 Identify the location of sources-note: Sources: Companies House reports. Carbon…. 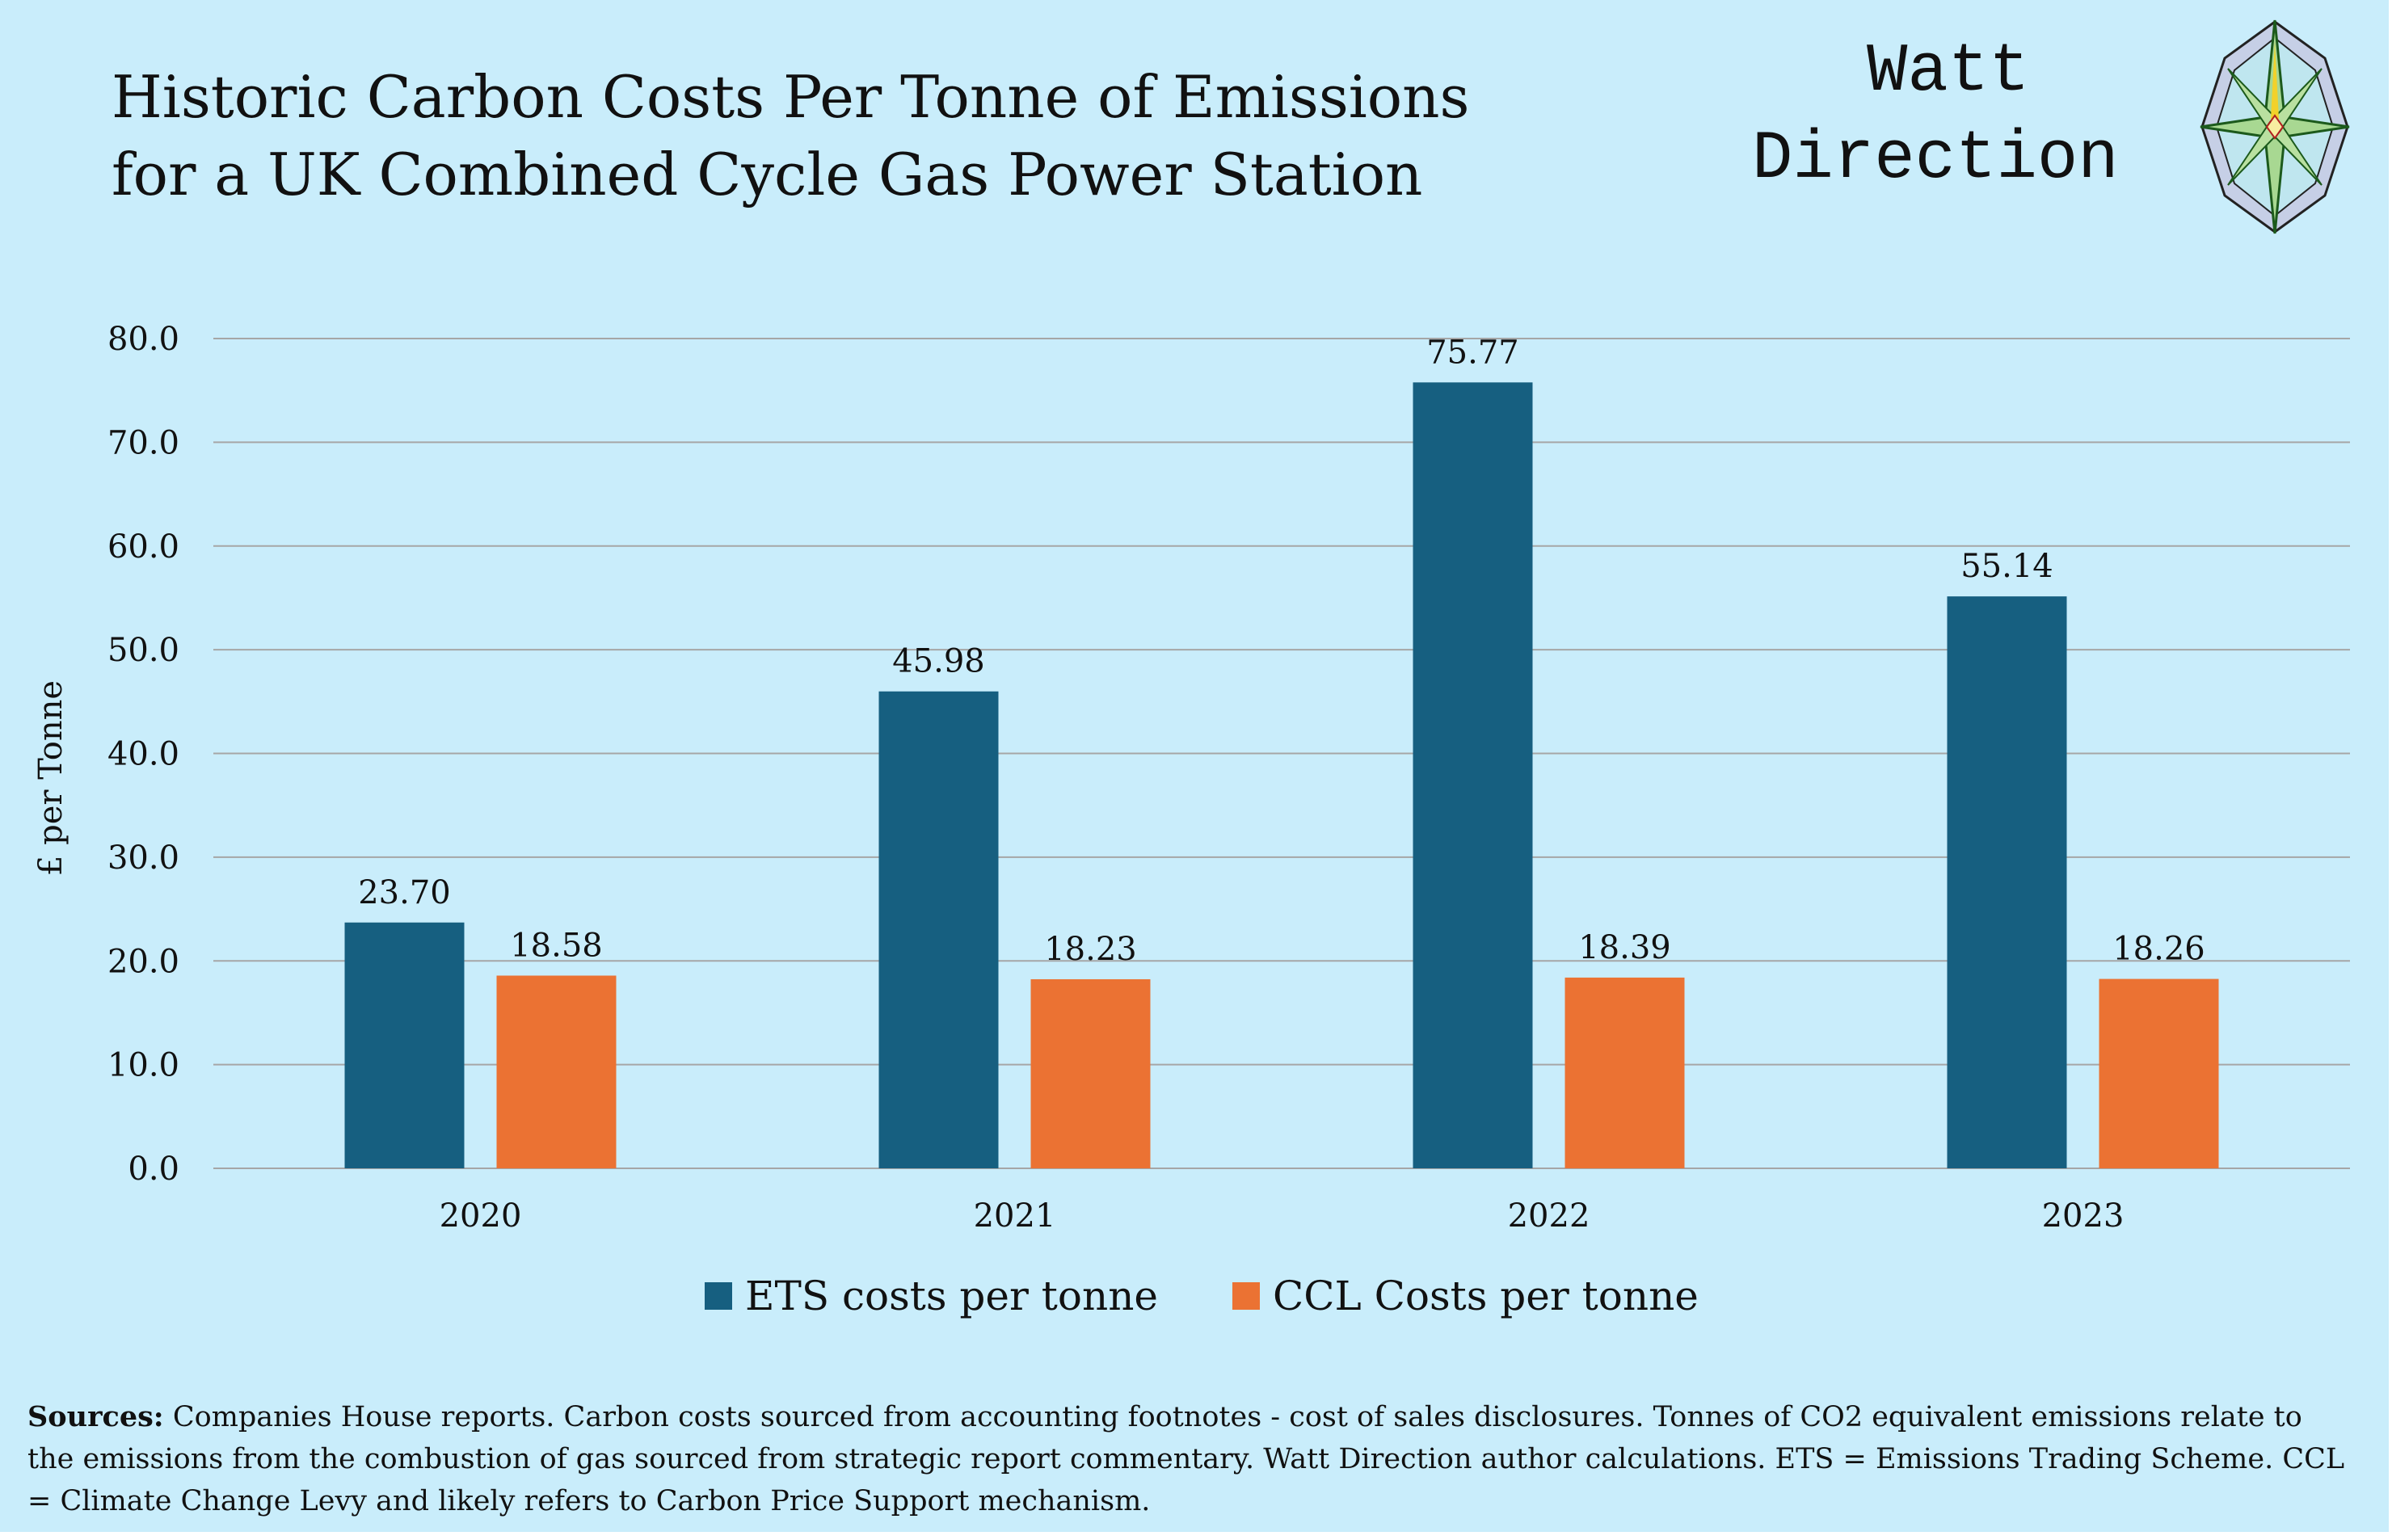
(1191, 1459).